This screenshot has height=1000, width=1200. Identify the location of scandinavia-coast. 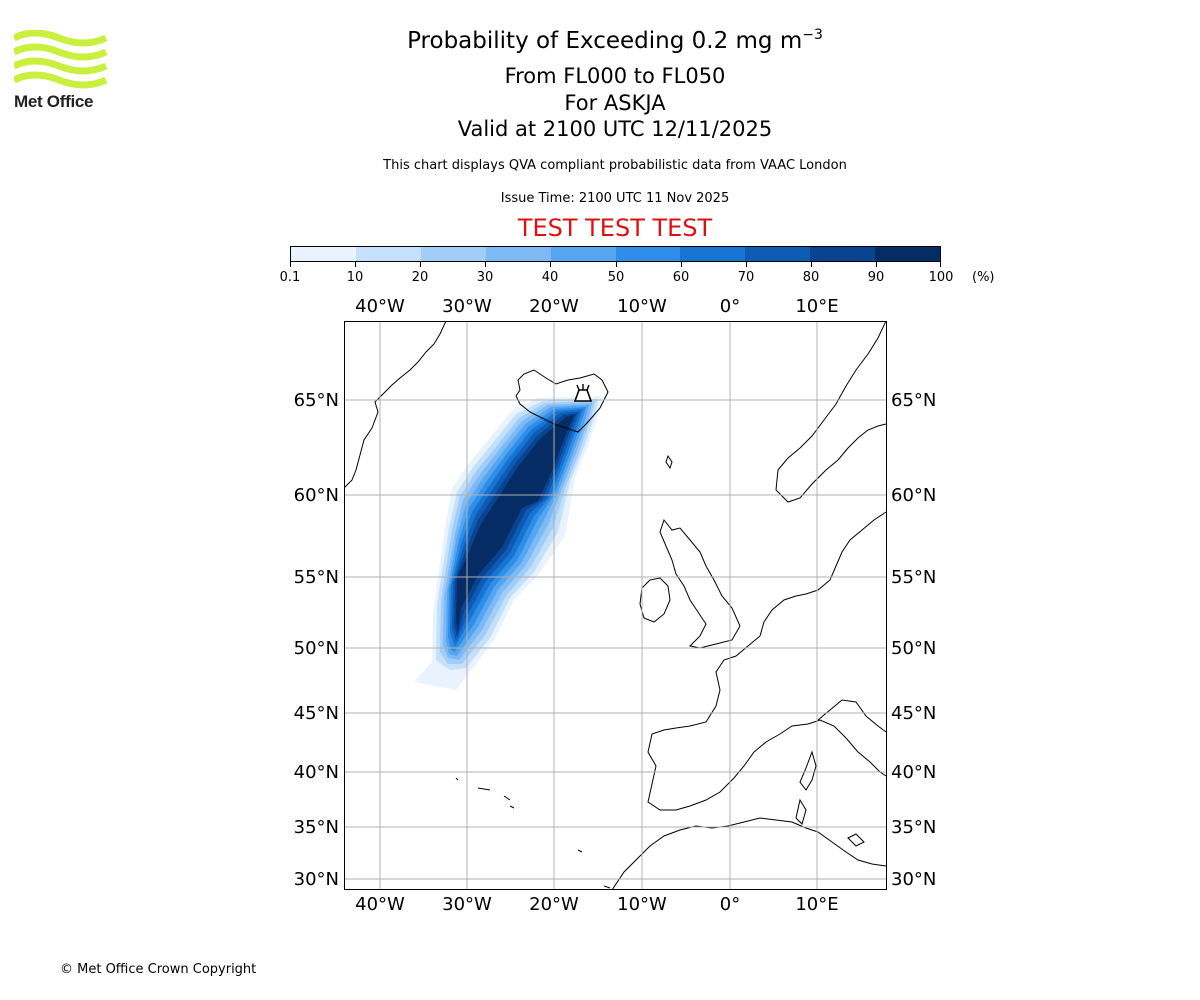
(831, 412).